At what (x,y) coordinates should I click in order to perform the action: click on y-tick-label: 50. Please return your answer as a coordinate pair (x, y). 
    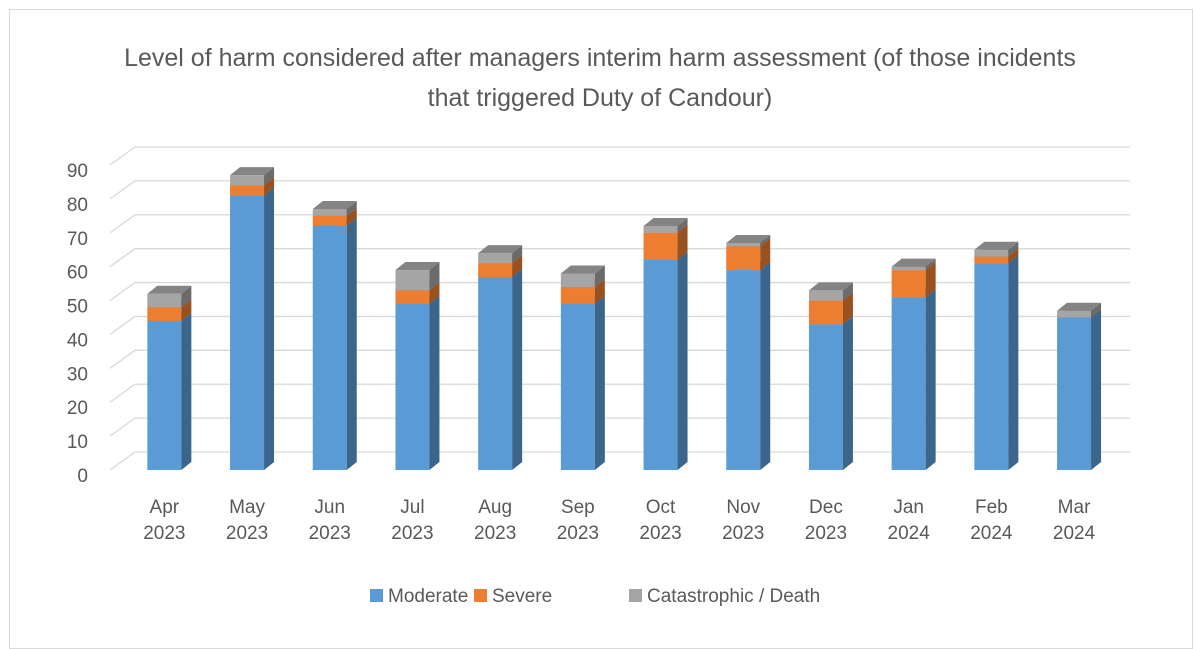
    Looking at the image, I should click on (77, 307).